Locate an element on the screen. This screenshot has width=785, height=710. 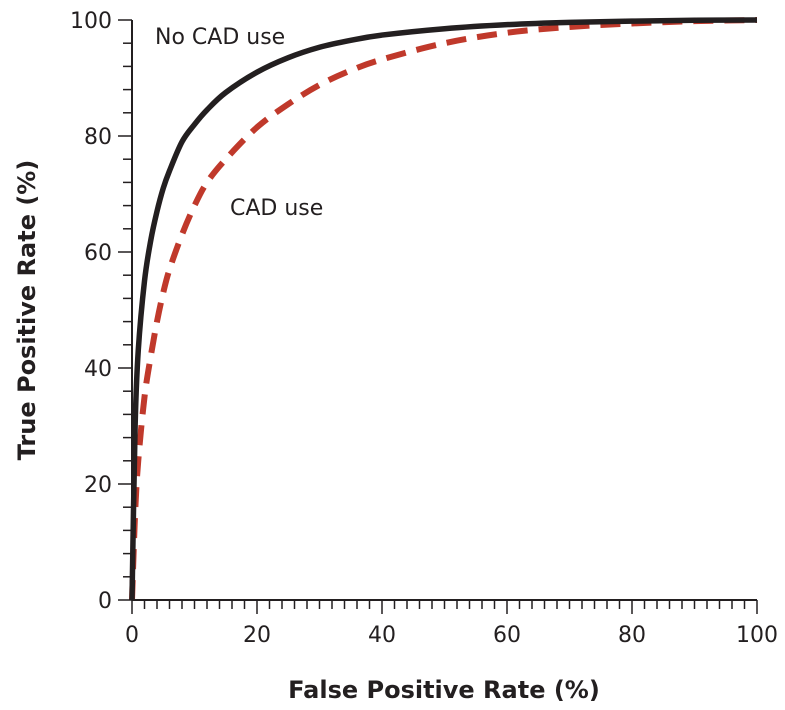
x-tick-label: 80 is located at coordinates (632, 635).